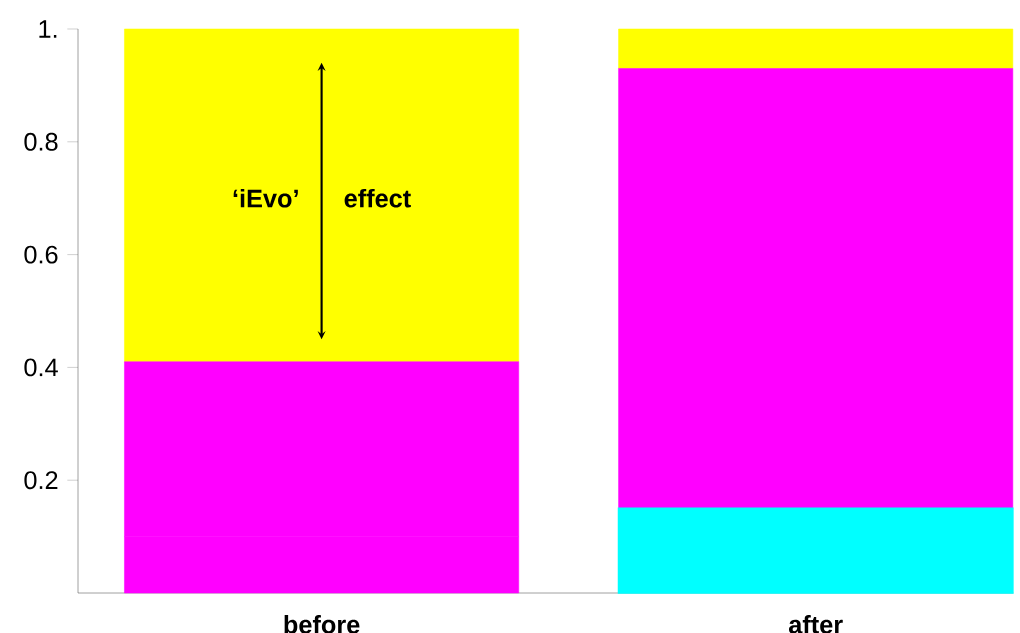  What do you see at coordinates (48, 29) in the screenshot?
I see `y-tick-label: 1.` at bounding box center [48, 29].